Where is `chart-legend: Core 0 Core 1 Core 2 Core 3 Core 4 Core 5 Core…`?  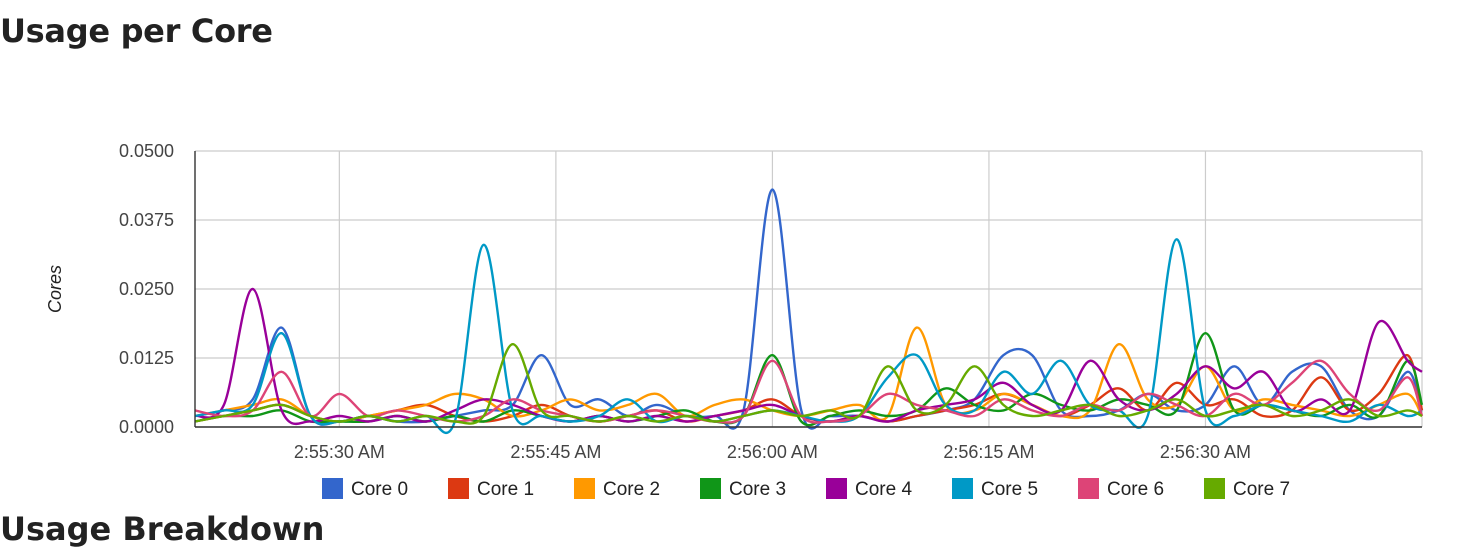
chart-legend: Core 0 Core 1 Core 2 Core 3 Core 4 Core 5 Core… is located at coordinates (806, 489).